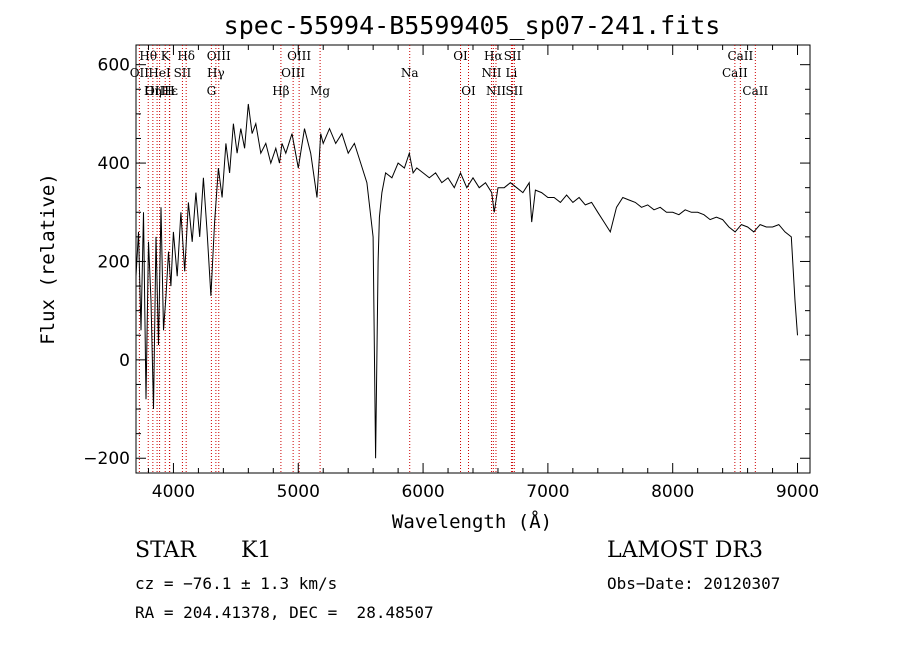 The height and width of the screenshot is (649, 900). I want to click on x-tick-label: 5000, so click(298, 492).